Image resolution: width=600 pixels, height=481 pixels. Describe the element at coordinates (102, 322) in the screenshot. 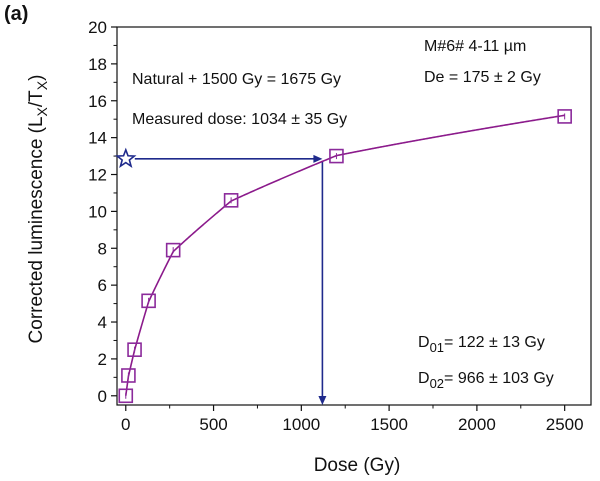

I see `y-tick-label: 4` at that location.